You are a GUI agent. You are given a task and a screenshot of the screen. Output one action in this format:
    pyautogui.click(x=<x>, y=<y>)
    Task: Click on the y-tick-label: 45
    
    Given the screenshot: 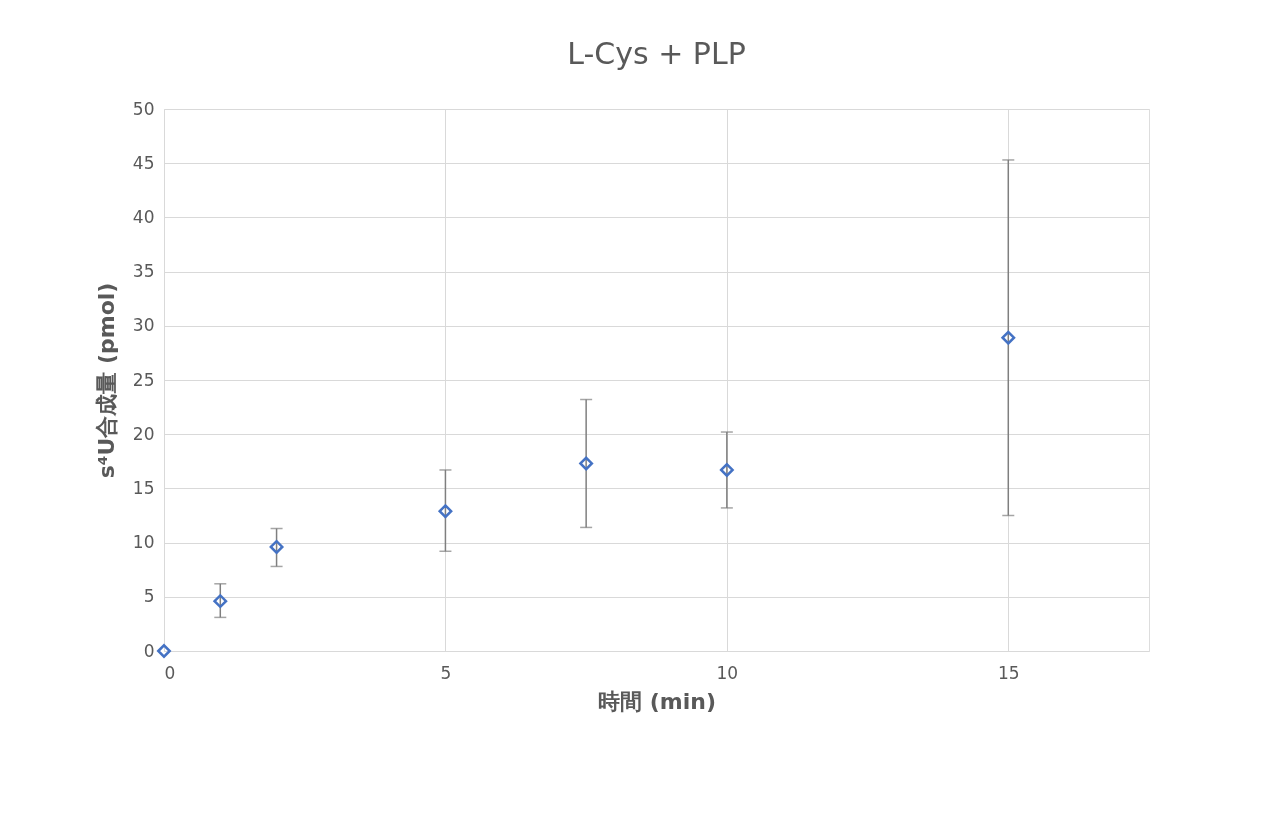 What is the action you would take?
    pyautogui.click(x=143, y=162)
    